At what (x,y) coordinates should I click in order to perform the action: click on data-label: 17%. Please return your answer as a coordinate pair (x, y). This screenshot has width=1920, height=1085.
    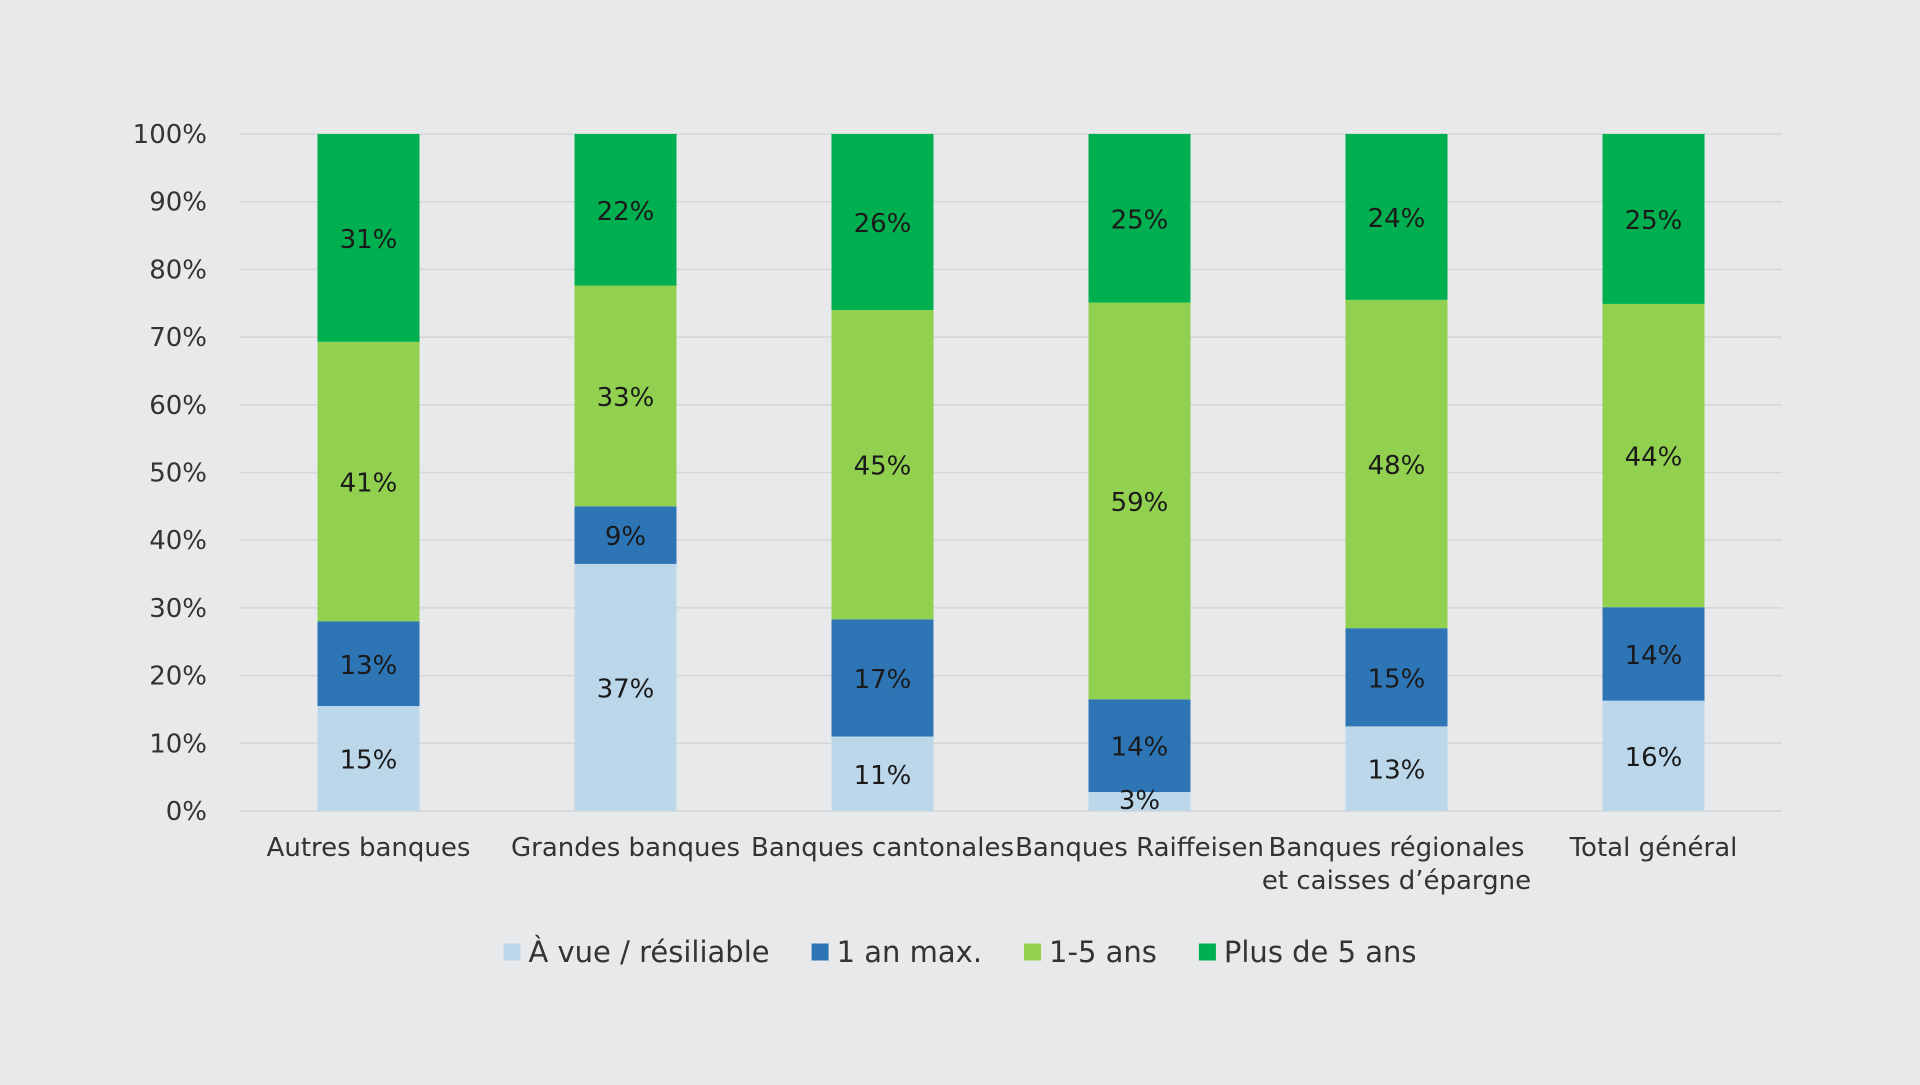
    Looking at the image, I should click on (883, 680).